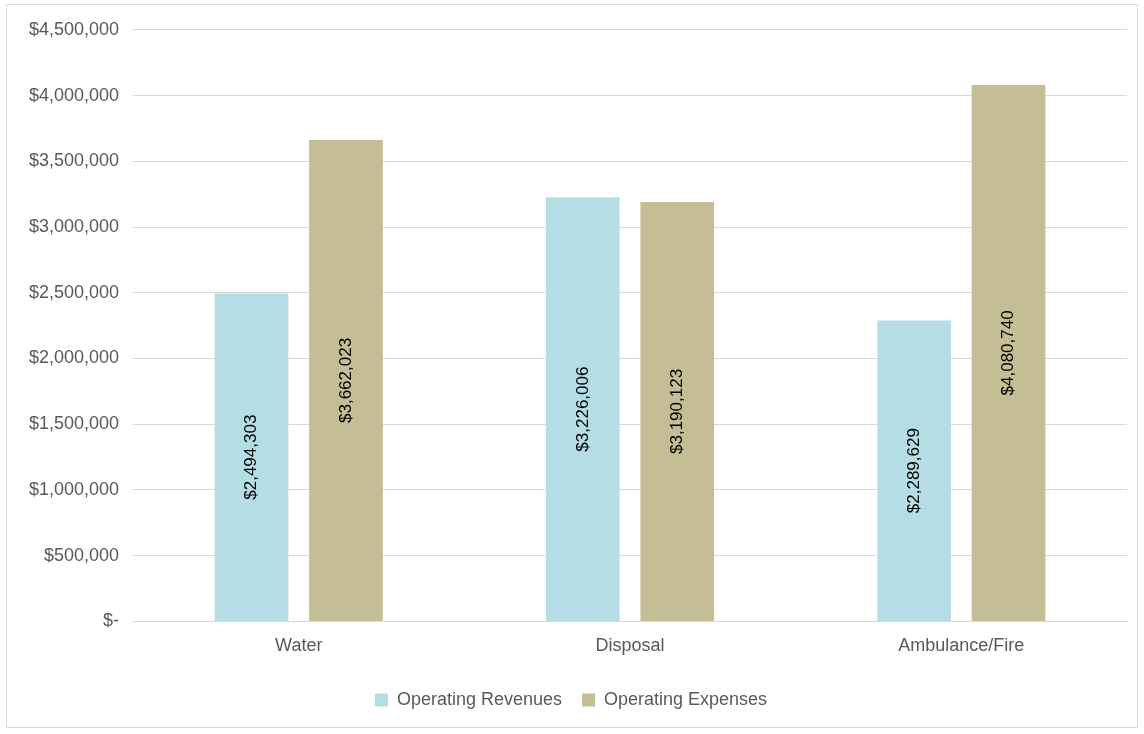  What do you see at coordinates (74, 488) in the screenshot?
I see `y-tick-label: $1,000,000` at bounding box center [74, 488].